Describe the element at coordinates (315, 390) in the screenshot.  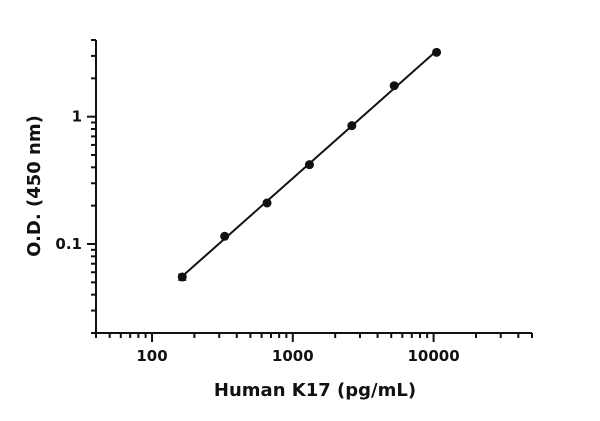
I see `x-axis-title: Human K17 (pg/mL)` at that location.